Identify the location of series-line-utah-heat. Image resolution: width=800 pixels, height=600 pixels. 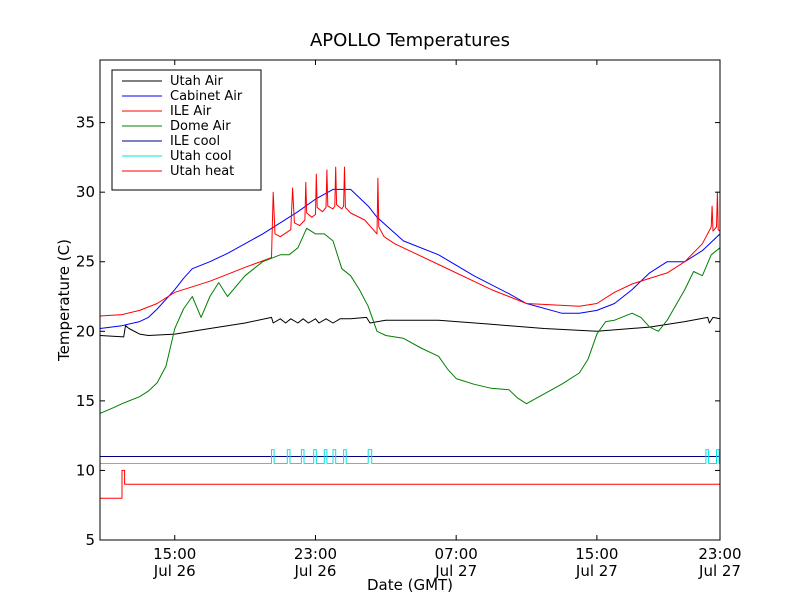
(410, 484).